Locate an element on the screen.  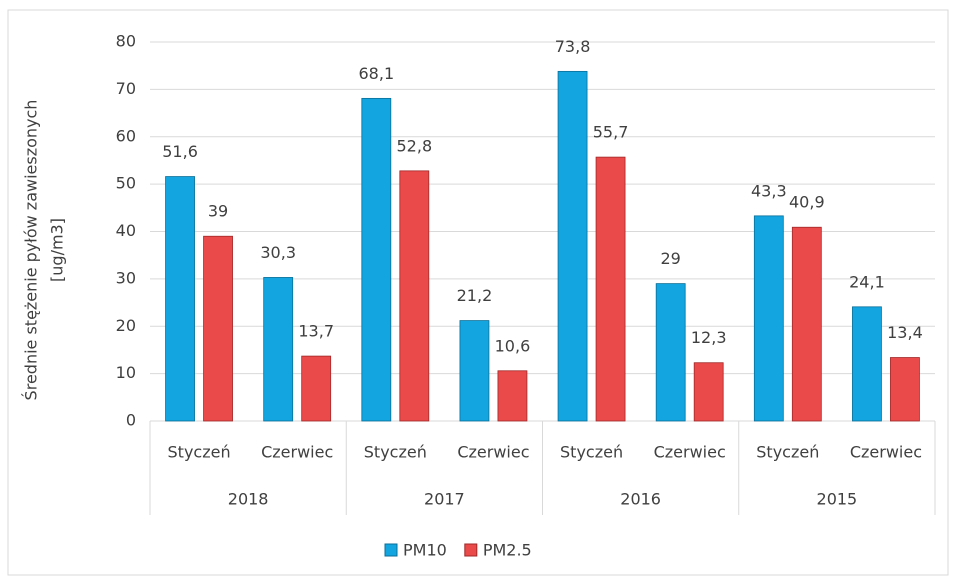
y-tick-label: 20 is located at coordinates (126, 325).